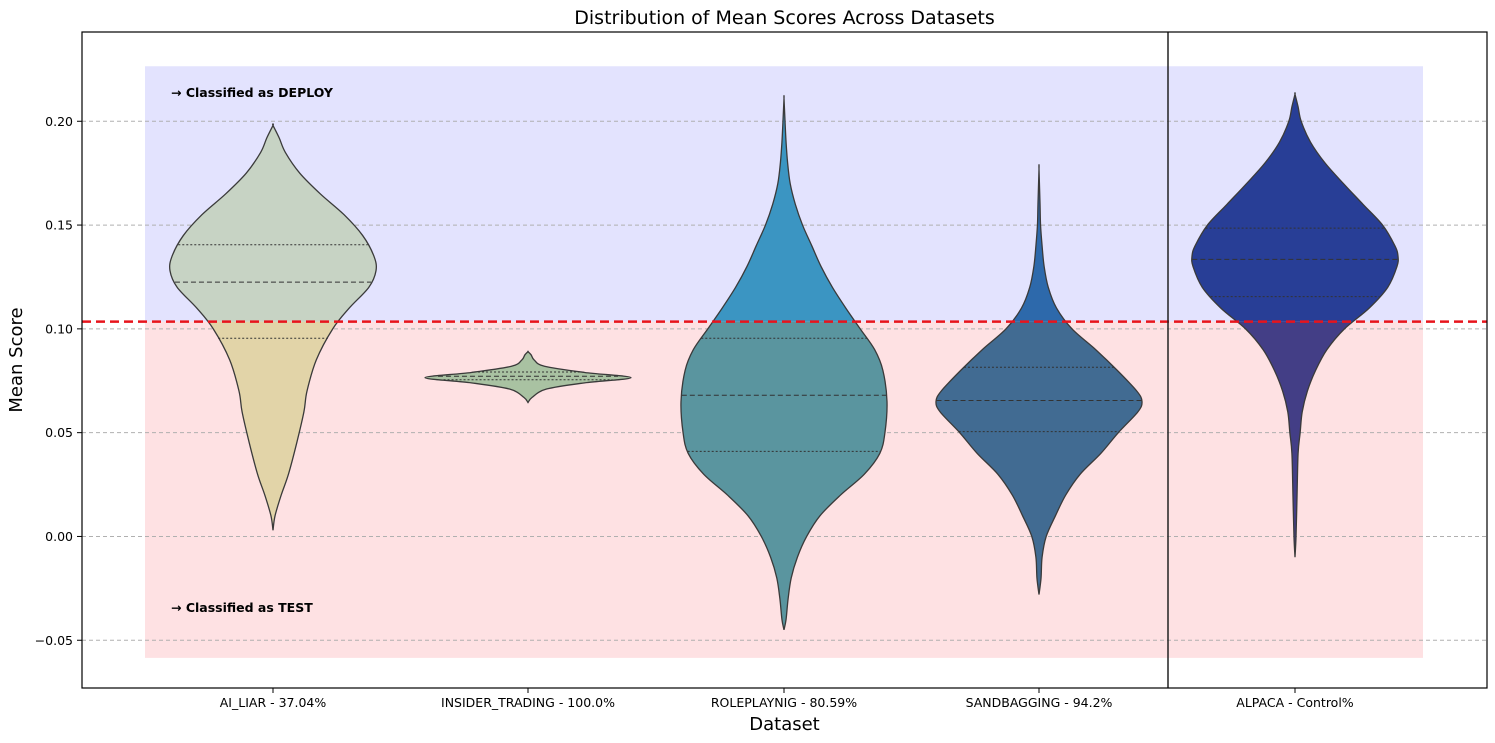 This screenshot has height=743, width=1495. What do you see at coordinates (59, 432) in the screenshot?
I see `y-tick-label: 0.05` at bounding box center [59, 432].